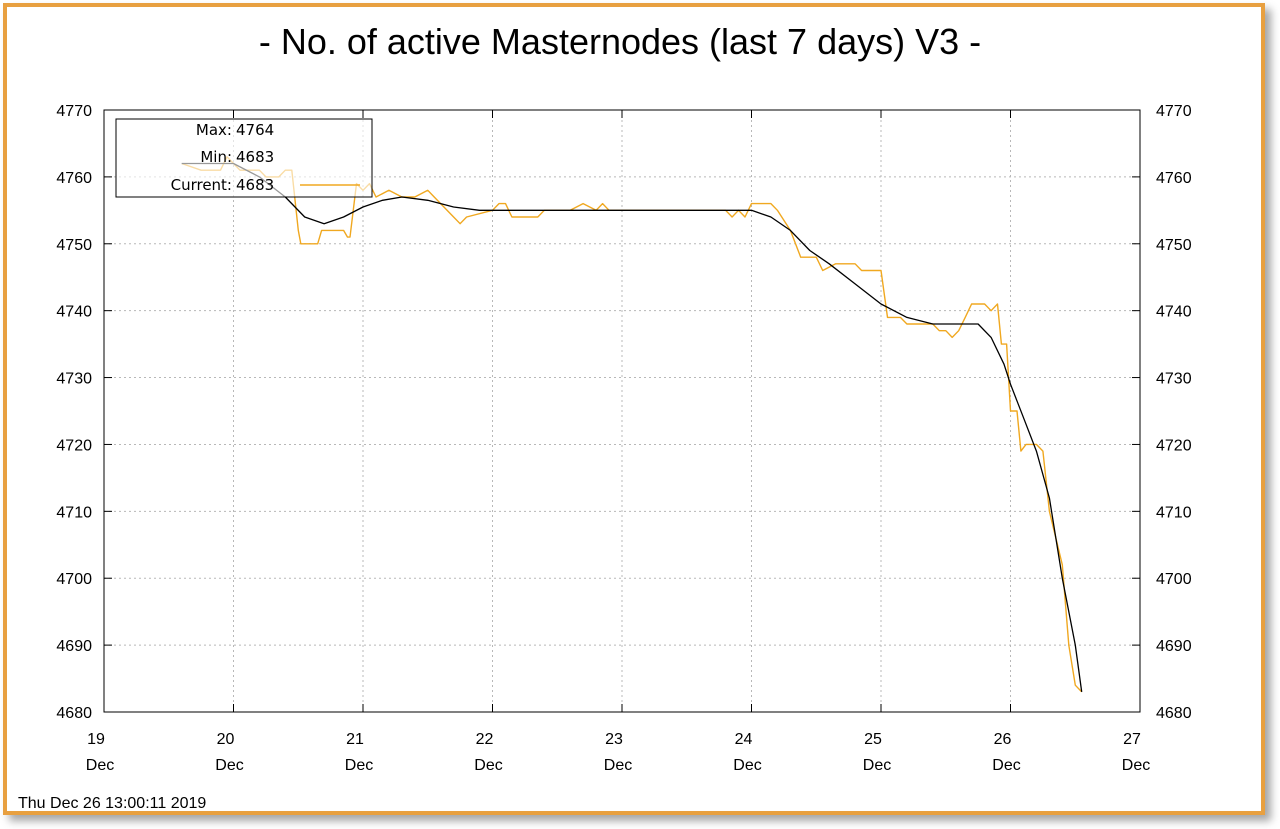 This screenshot has width=1280, height=829. What do you see at coordinates (201, 185) in the screenshot?
I see `legend-current-label: Current:` at bounding box center [201, 185].